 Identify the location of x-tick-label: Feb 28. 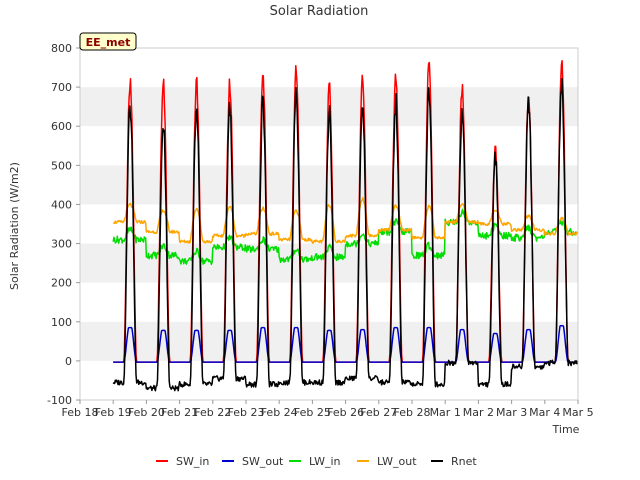
(412, 412).